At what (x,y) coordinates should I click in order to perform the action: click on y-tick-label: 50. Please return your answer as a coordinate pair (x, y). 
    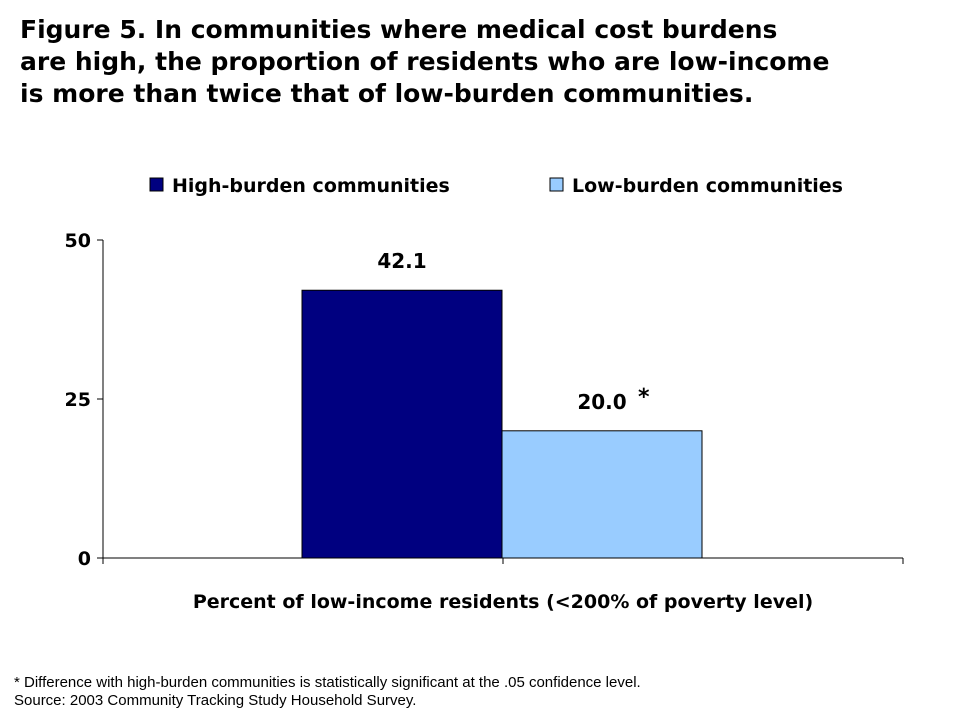
    Looking at the image, I should click on (78, 241).